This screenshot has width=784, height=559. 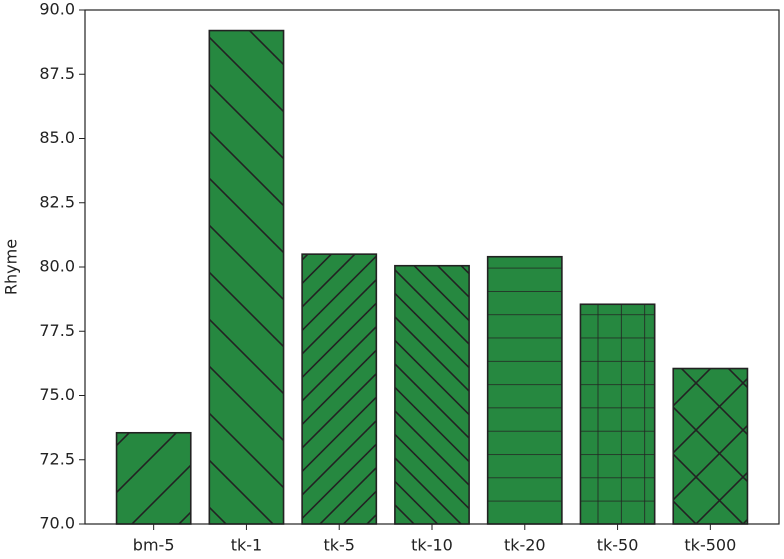 What do you see at coordinates (57, 266) in the screenshot?
I see `y-tick-label: 80.0` at bounding box center [57, 266].